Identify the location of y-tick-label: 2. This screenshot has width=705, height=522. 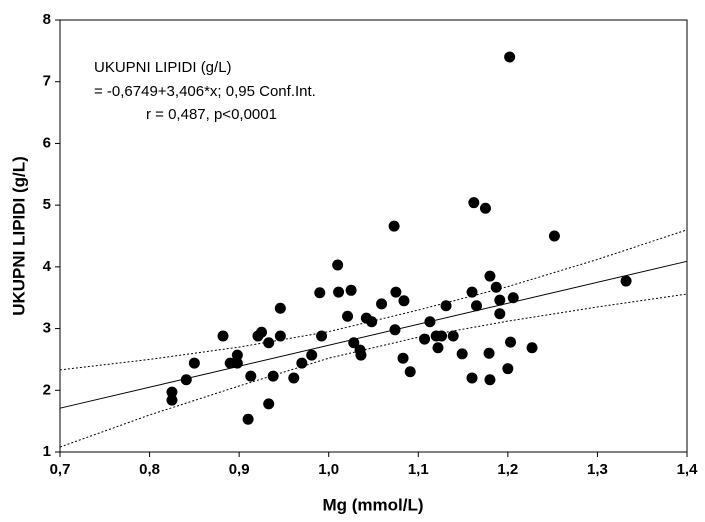
(47, 389).